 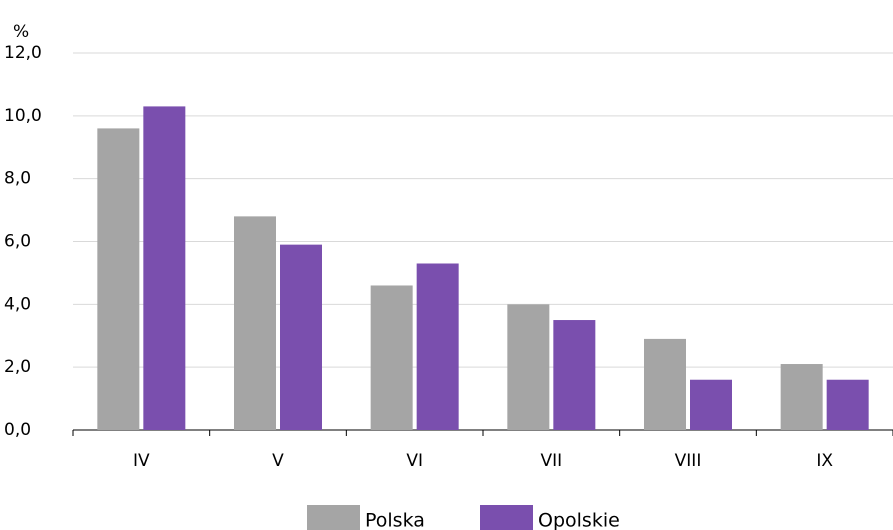 What do you see at coordinates (17, 367) in the screenshot?
I see `y-tick-label: 2,0` at bounding box center [17, 367].